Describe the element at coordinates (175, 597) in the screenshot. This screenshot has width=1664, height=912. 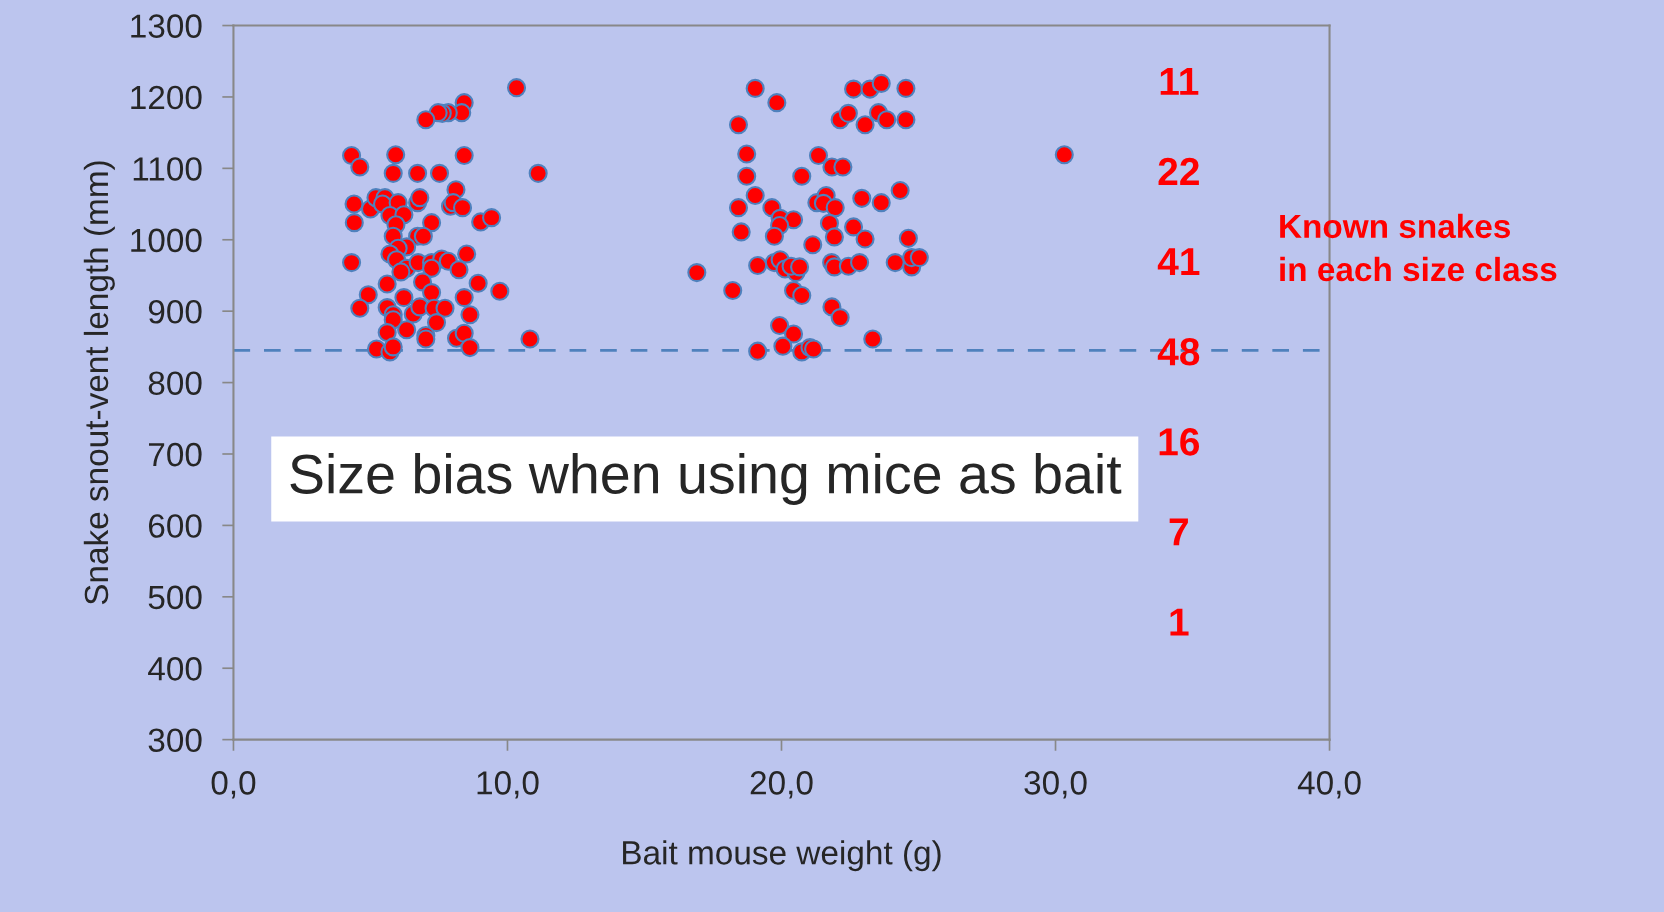
I see `y-tick-label: 500` at that location.